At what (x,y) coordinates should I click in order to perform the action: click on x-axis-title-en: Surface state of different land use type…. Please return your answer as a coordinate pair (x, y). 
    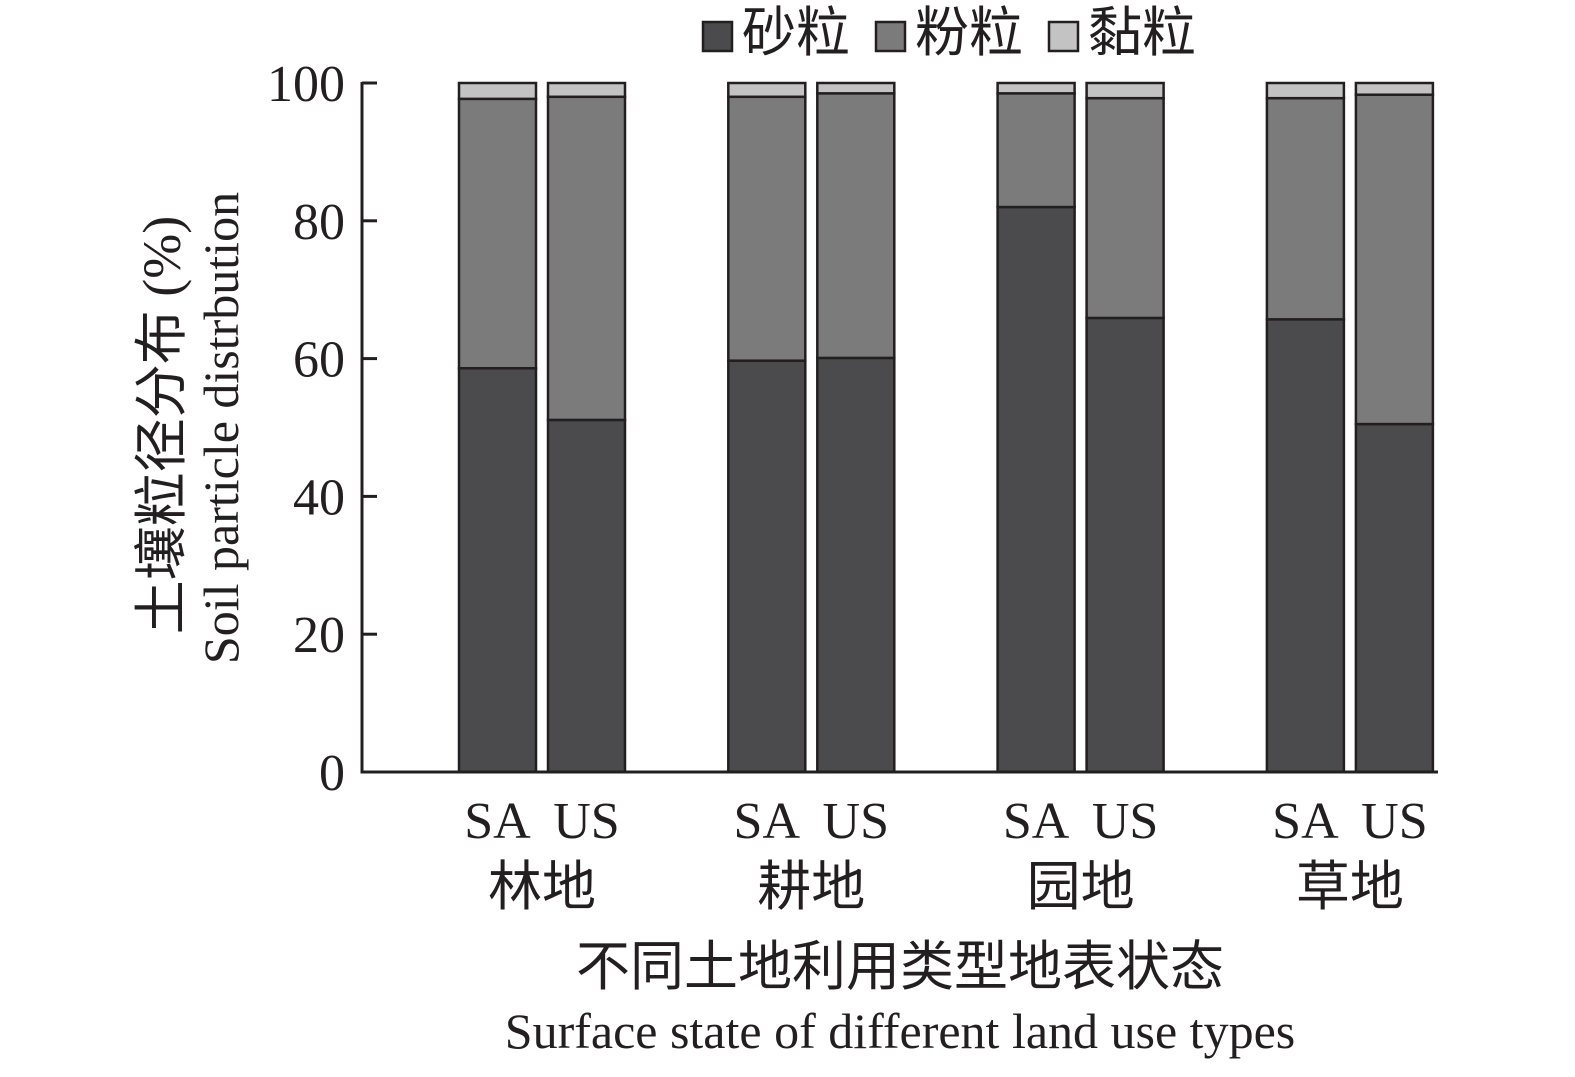
    Looking at the image, I should click on (900, 1031).